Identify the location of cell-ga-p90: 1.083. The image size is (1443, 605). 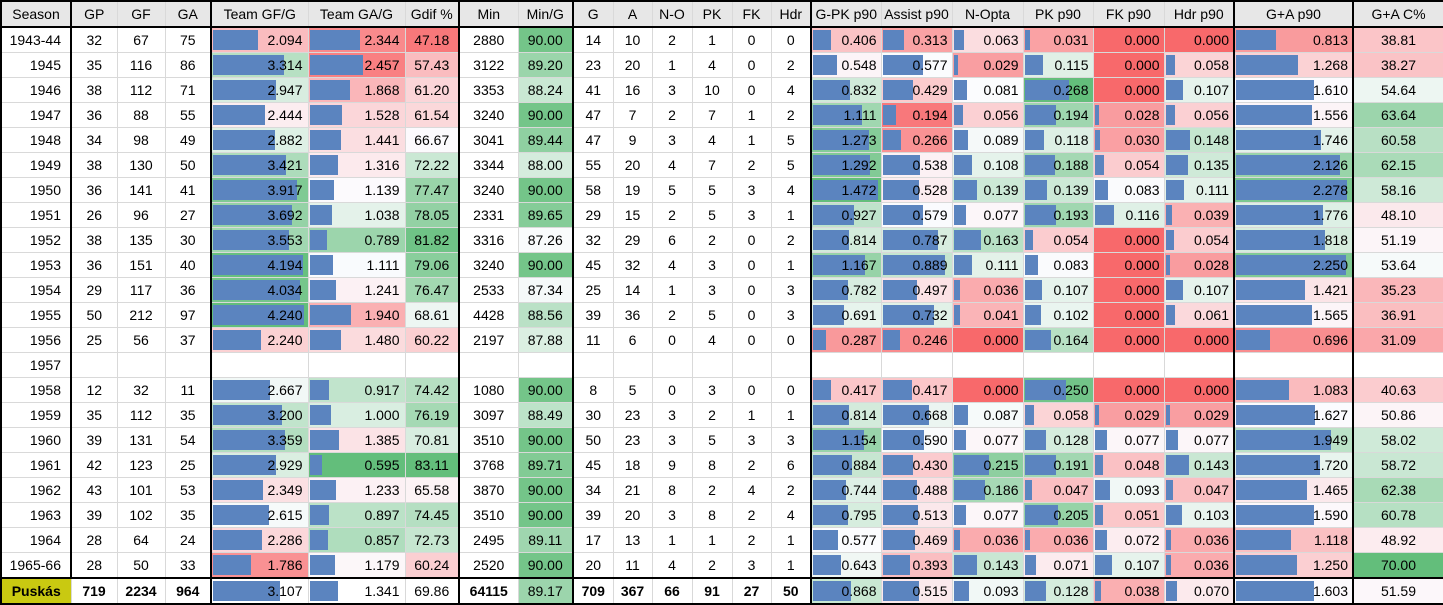
(1293, 390).